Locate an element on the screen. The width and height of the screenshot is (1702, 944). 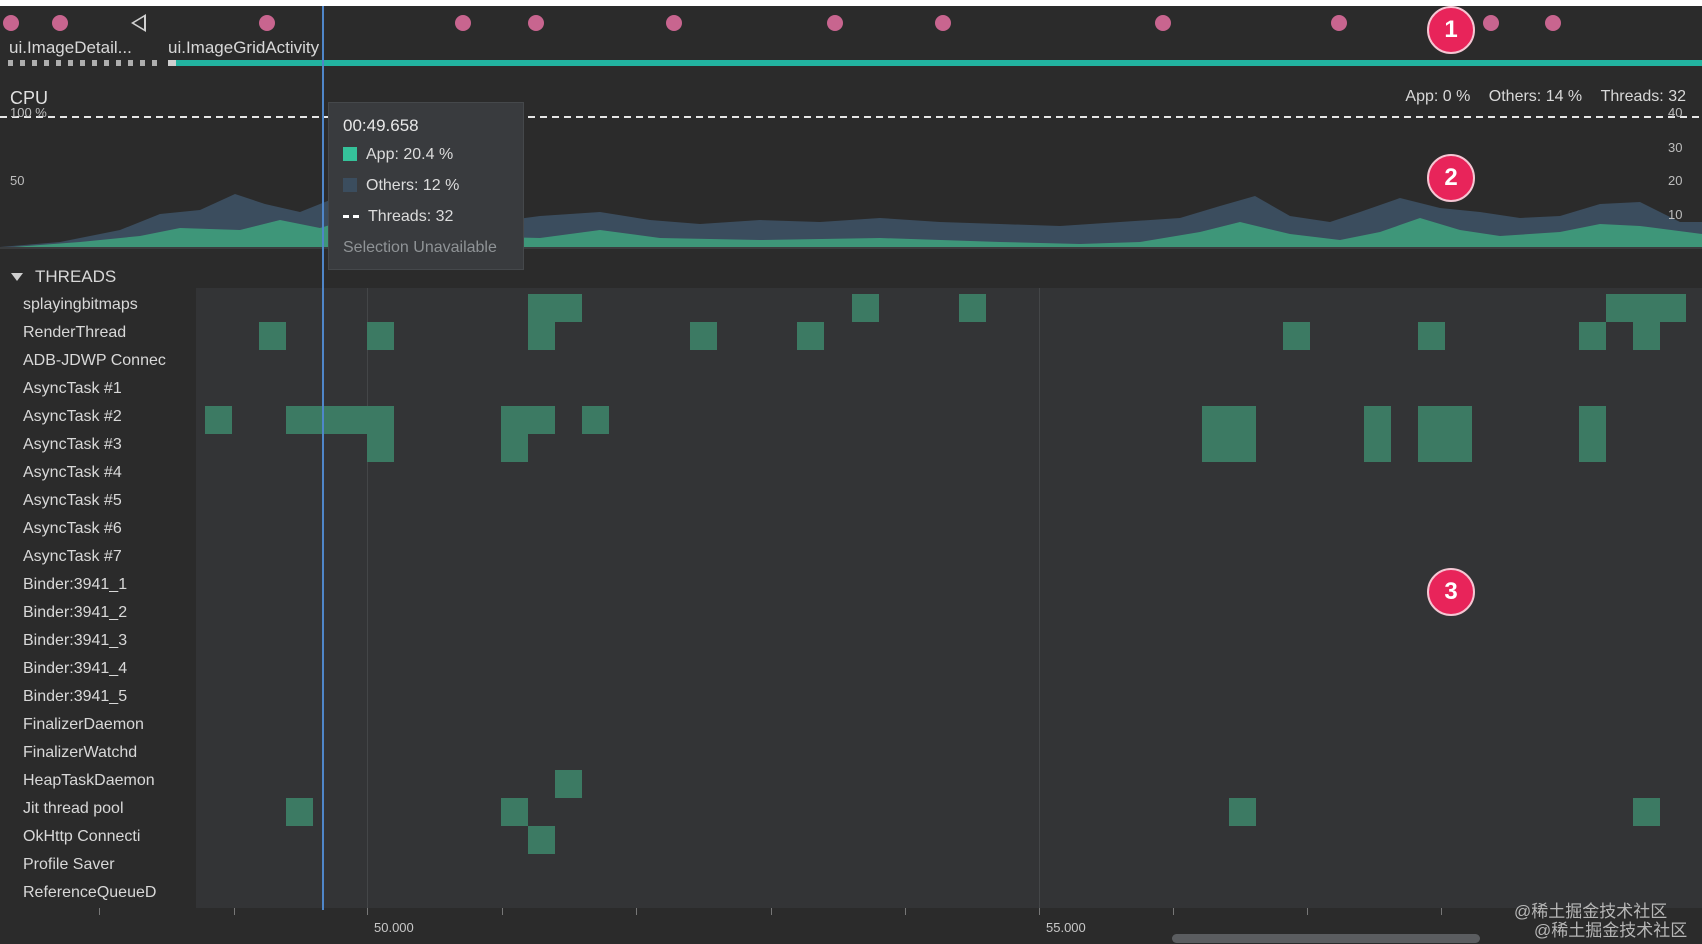
thread-name: Binder:3941_2 is located at coordinates (75, 612).